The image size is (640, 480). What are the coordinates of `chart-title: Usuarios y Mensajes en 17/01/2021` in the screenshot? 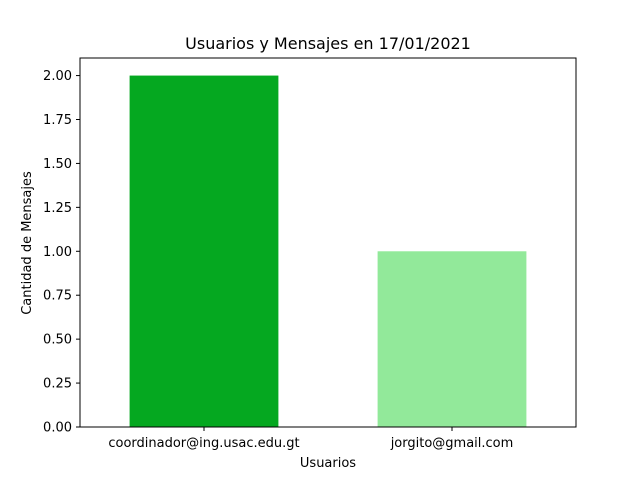 It's located at (328, 43).